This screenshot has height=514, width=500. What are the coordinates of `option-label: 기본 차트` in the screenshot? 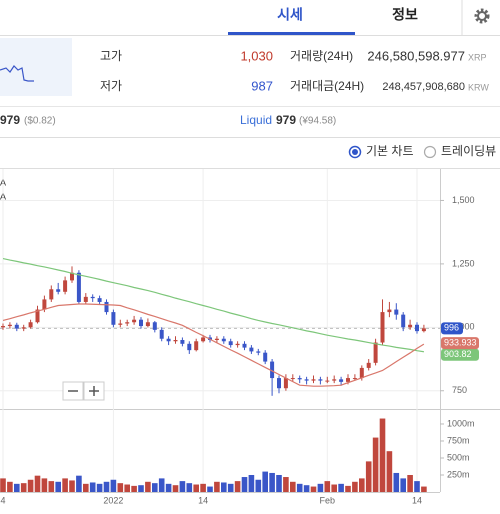 It's located at (390, 151).